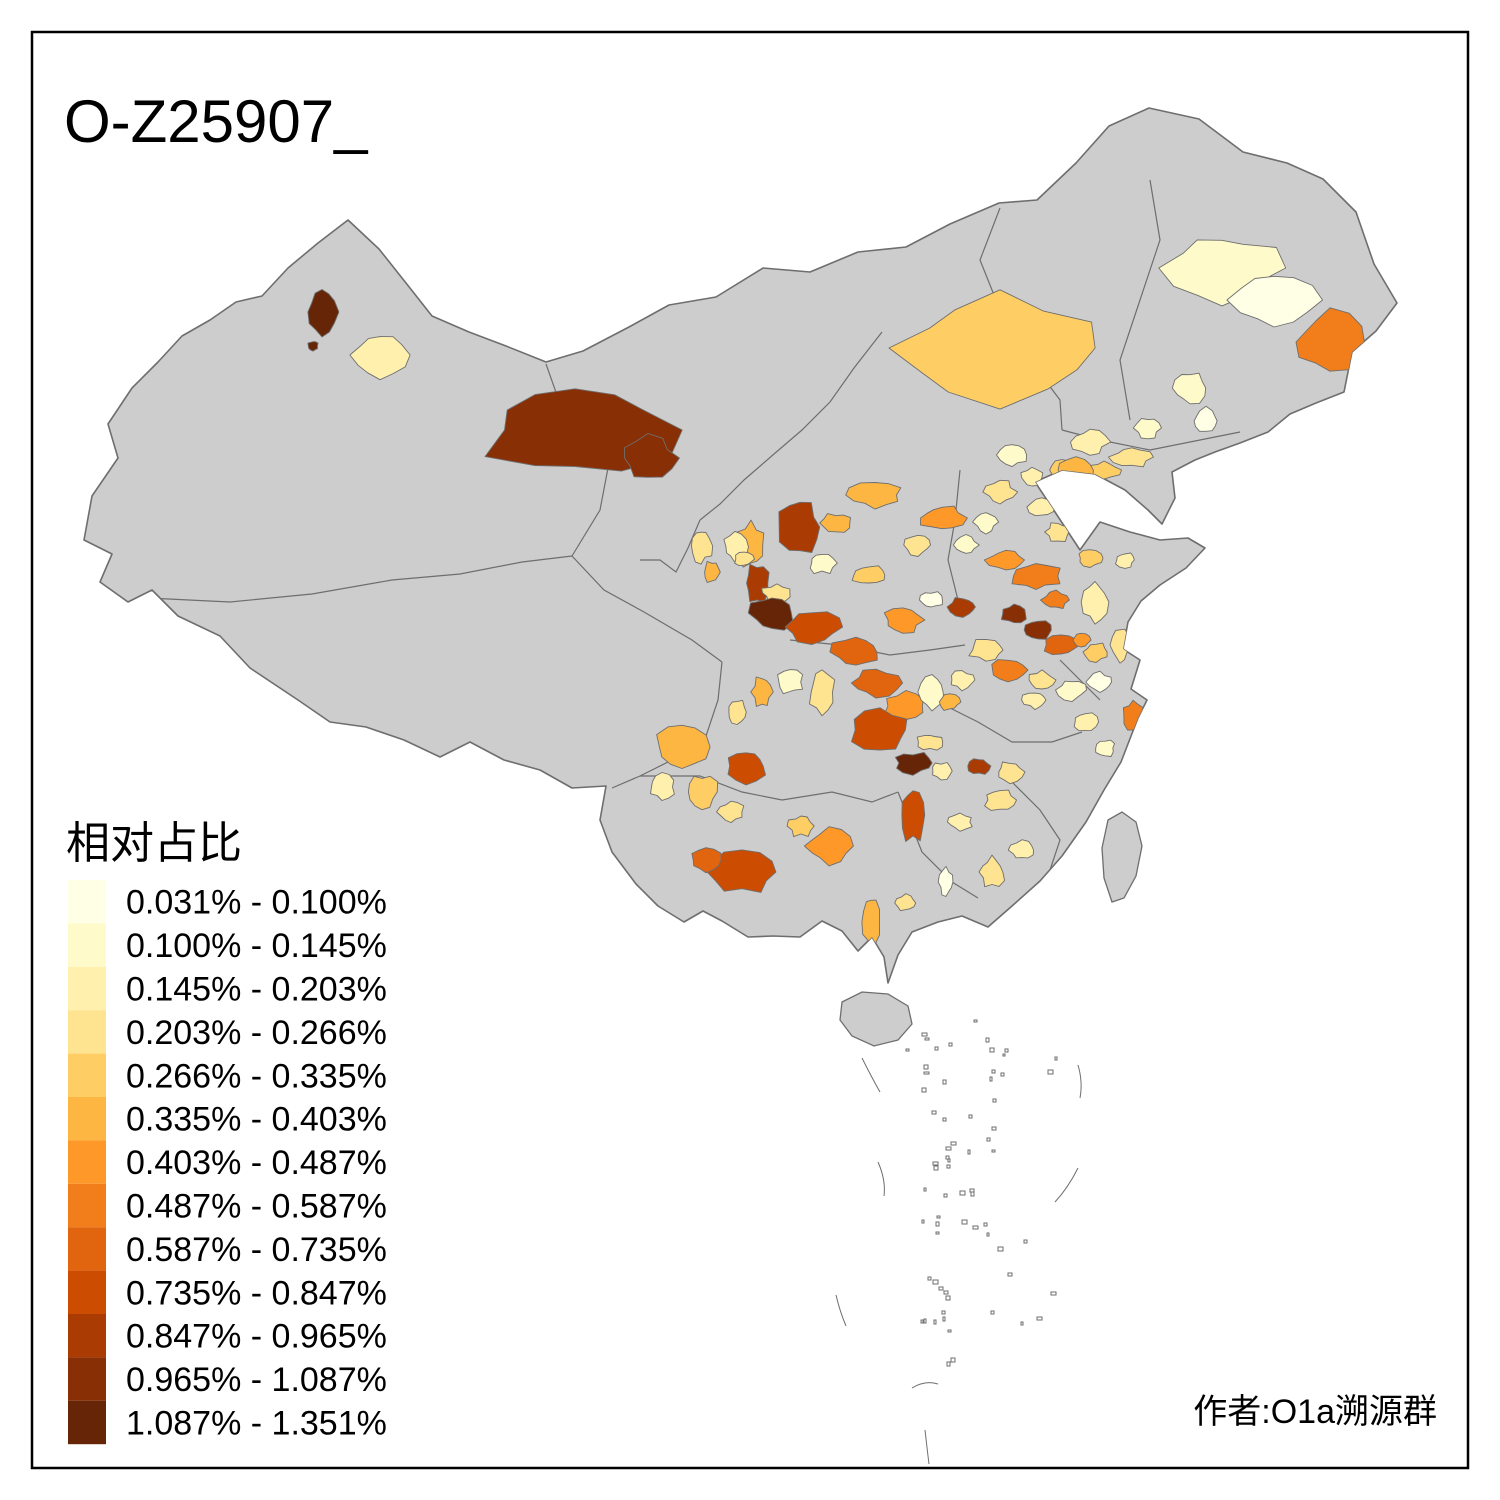 This screenshot has width=1500, height=1500. I want to click on legend-row: 0.587% - 0.735%, so click(227, 1249).